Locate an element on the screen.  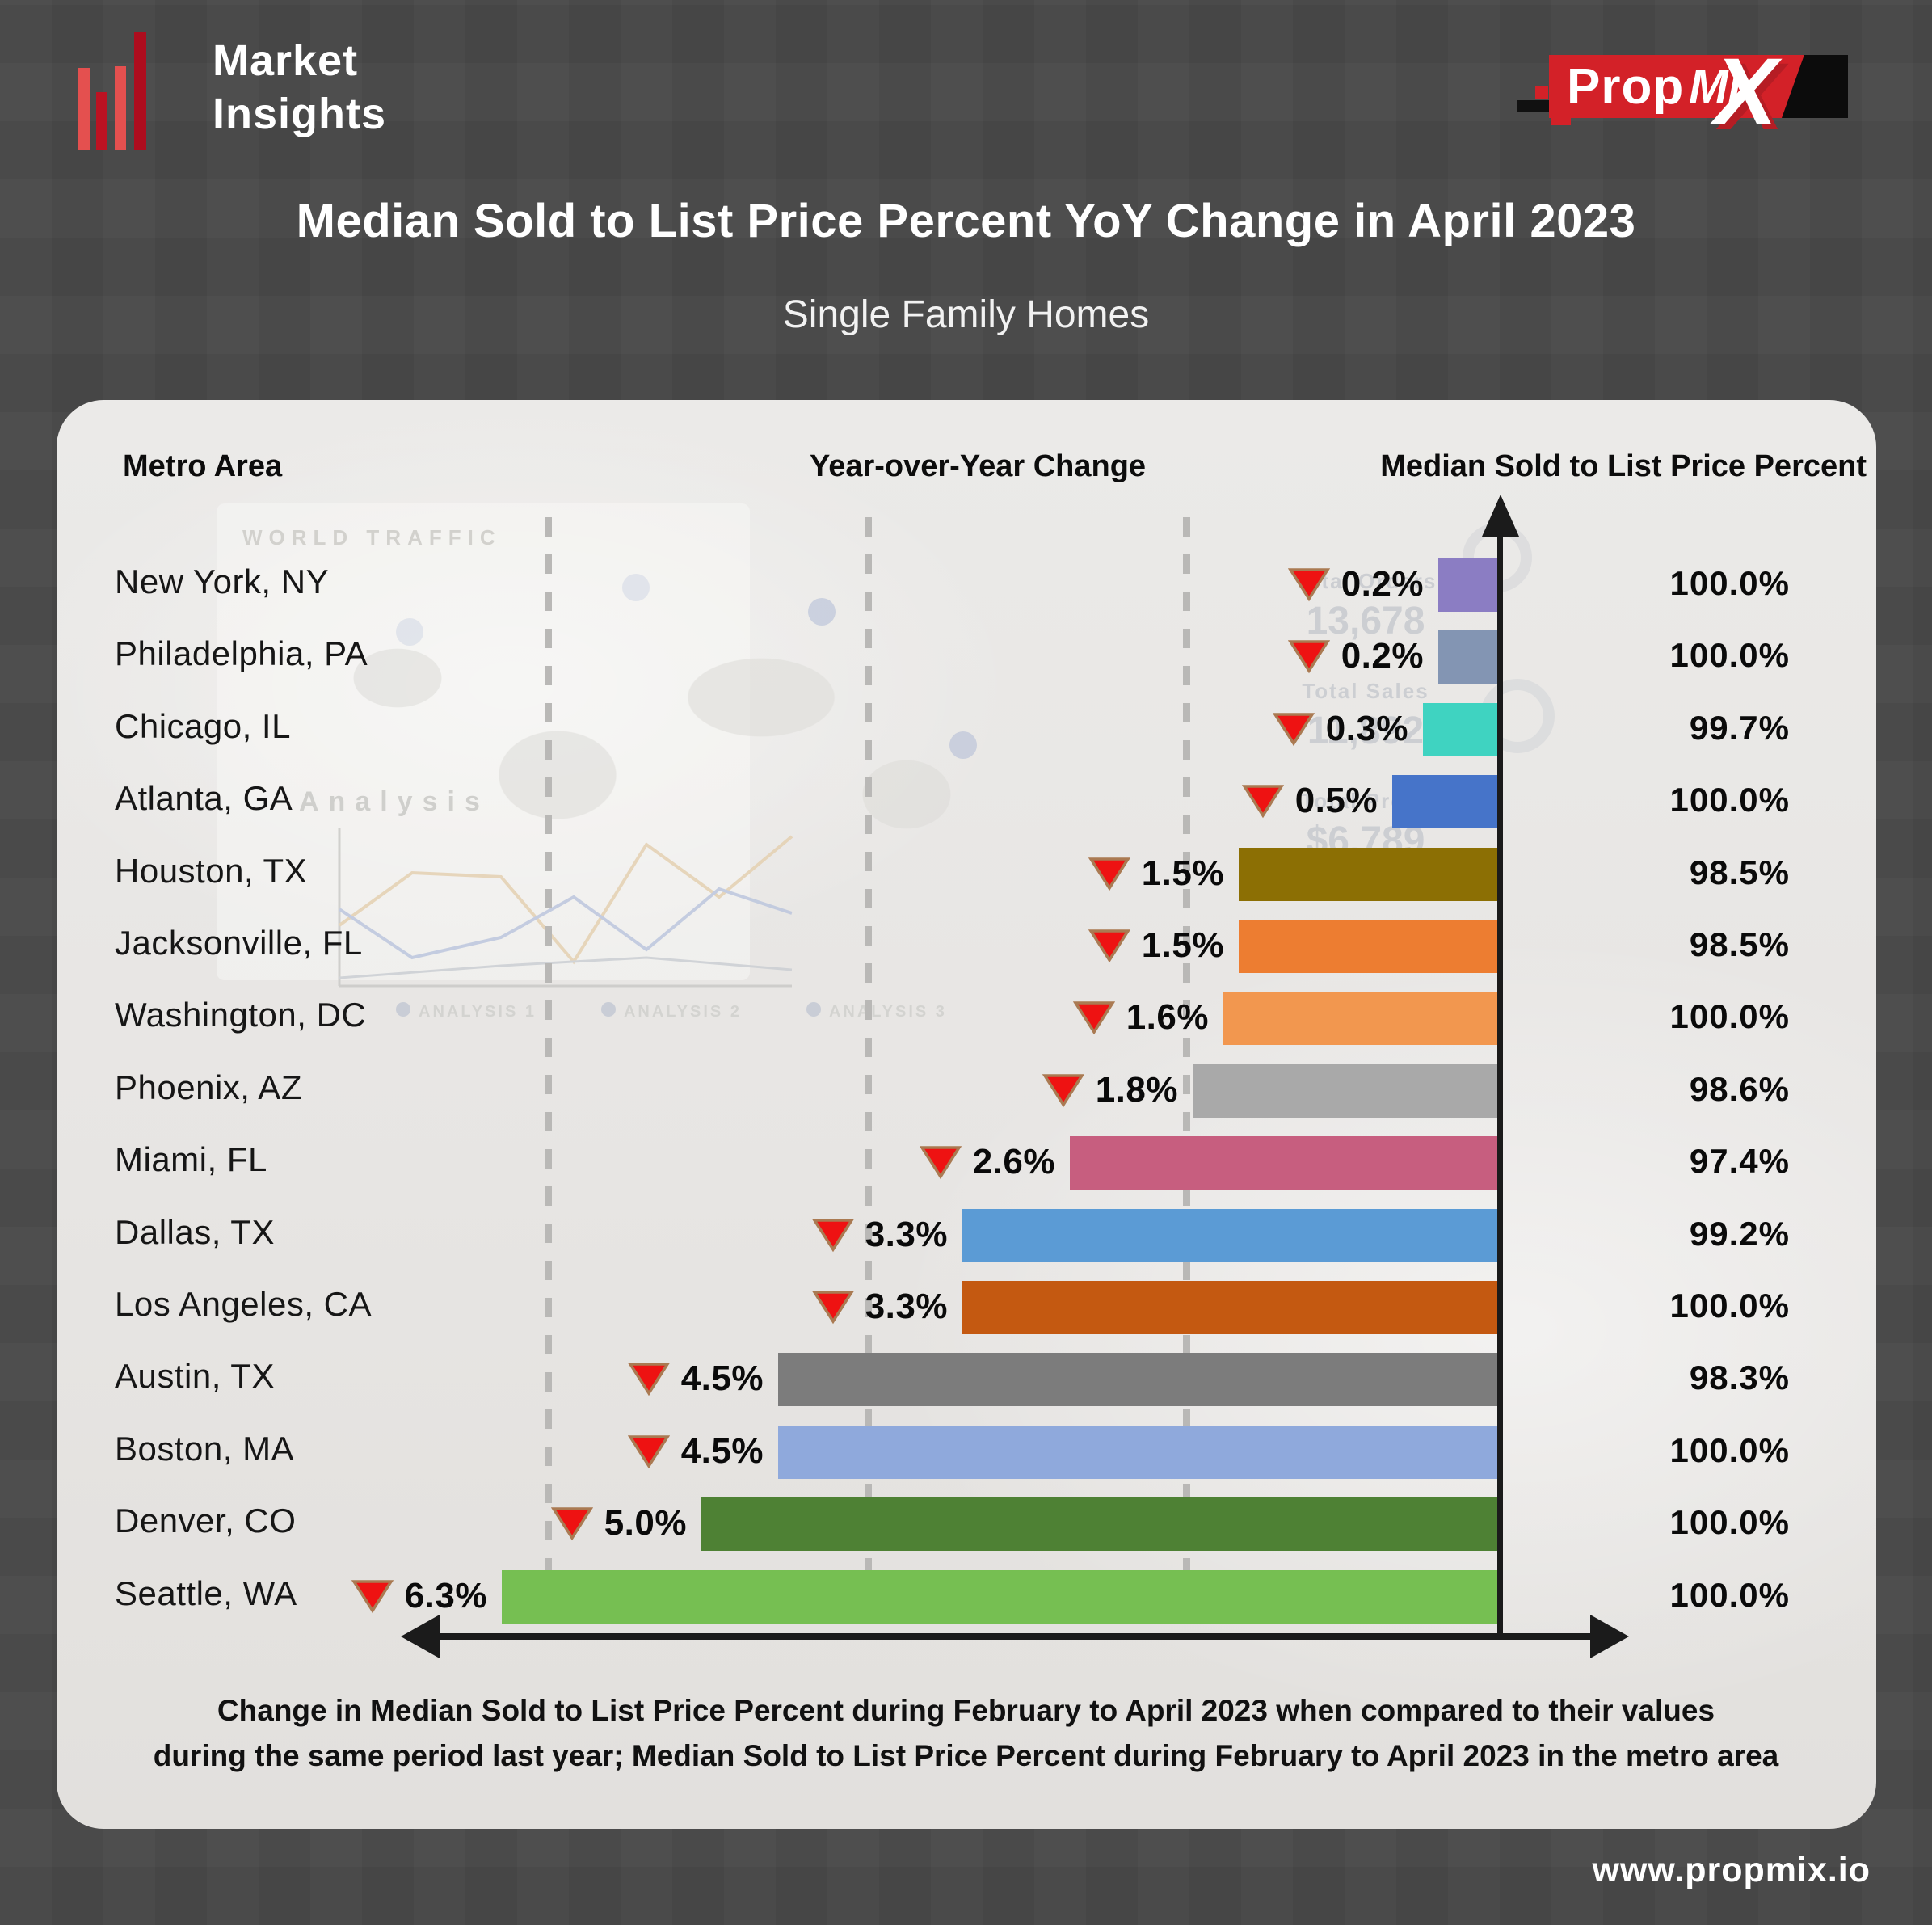
yoy-change-value: 1.5% is located at coordinates (1182, 873).